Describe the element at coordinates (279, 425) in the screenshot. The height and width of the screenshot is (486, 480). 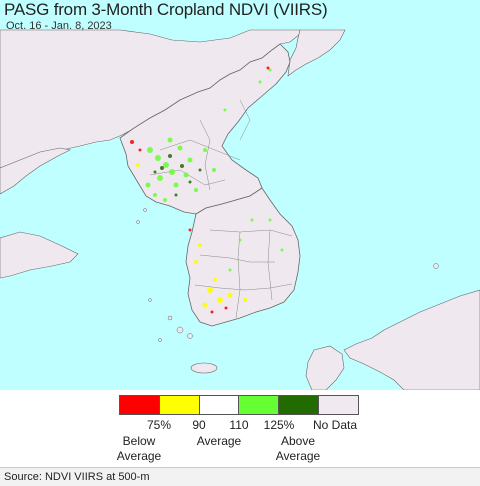
I see `legend-tick-125: 125%` at that location.